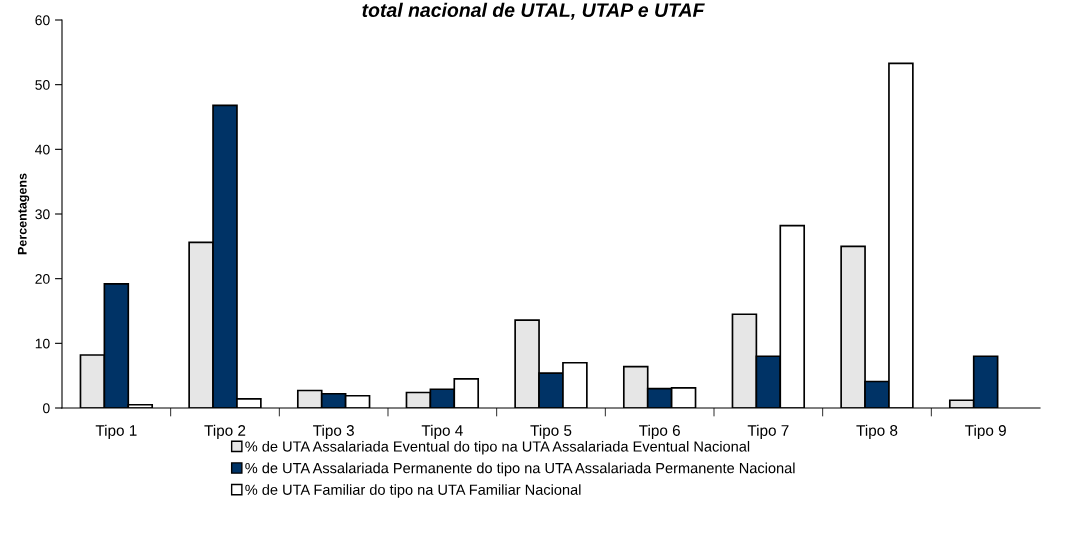  What do you see at coordinates (42, 279) in the screenshot?
I see `y-tick-label: 20` at bounding box center [42, 279].